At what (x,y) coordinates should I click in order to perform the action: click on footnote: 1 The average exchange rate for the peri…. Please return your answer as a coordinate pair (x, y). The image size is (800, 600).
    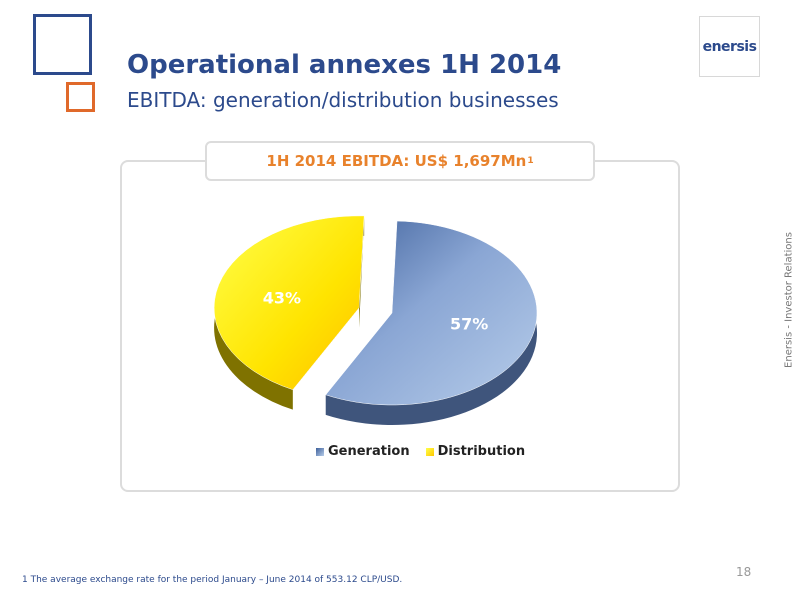
    Looking at the image, I should click on (212, 580).